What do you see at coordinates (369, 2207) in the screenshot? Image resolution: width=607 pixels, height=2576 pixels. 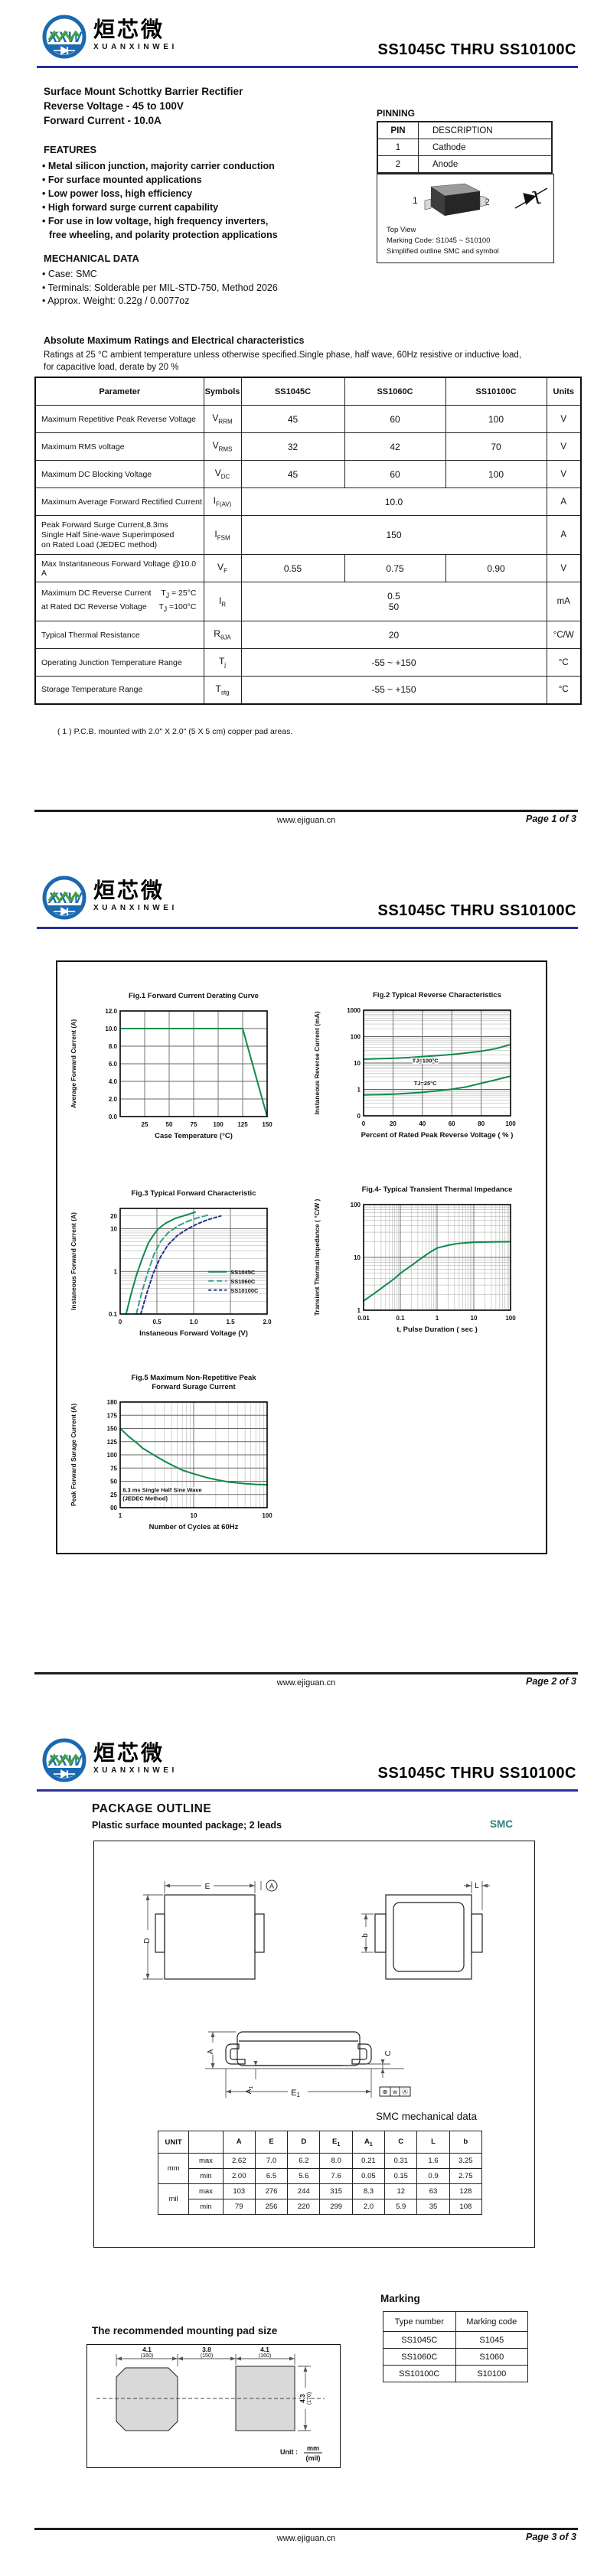 I see `mech-cell: 2.0` at bounding box center [369, 2207].